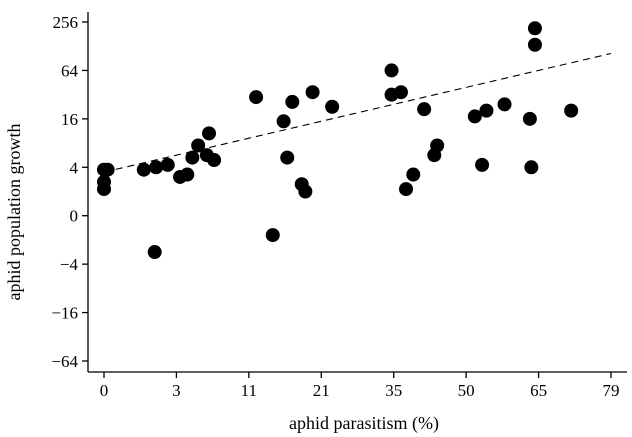 This screenshot has width=632, height=437. I want to click on y-axis-label: aphid population growth, so click(14, 212).